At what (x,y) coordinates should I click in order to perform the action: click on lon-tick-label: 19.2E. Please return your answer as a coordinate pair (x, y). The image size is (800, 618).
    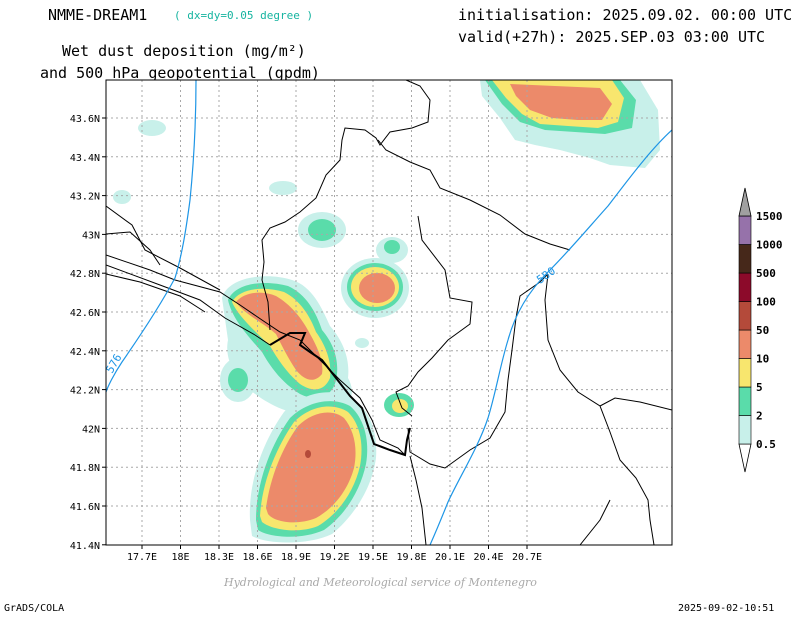
    Looking at the image, I should click on (334, 557).